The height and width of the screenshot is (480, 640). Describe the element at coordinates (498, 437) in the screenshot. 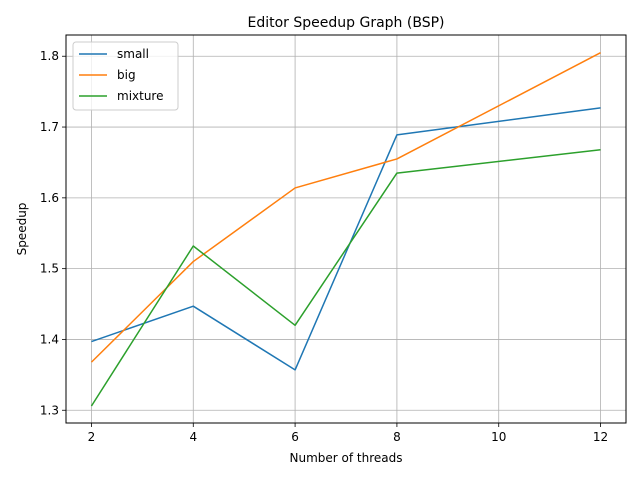

I see `x-tick-label: 10` at that location.